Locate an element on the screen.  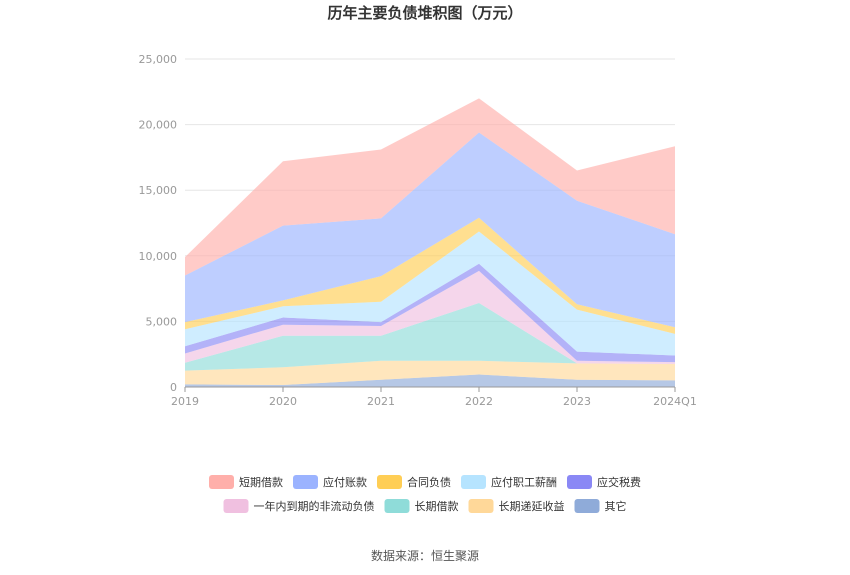
legend-item: 短期借款 is located at coordinates (246, 482).